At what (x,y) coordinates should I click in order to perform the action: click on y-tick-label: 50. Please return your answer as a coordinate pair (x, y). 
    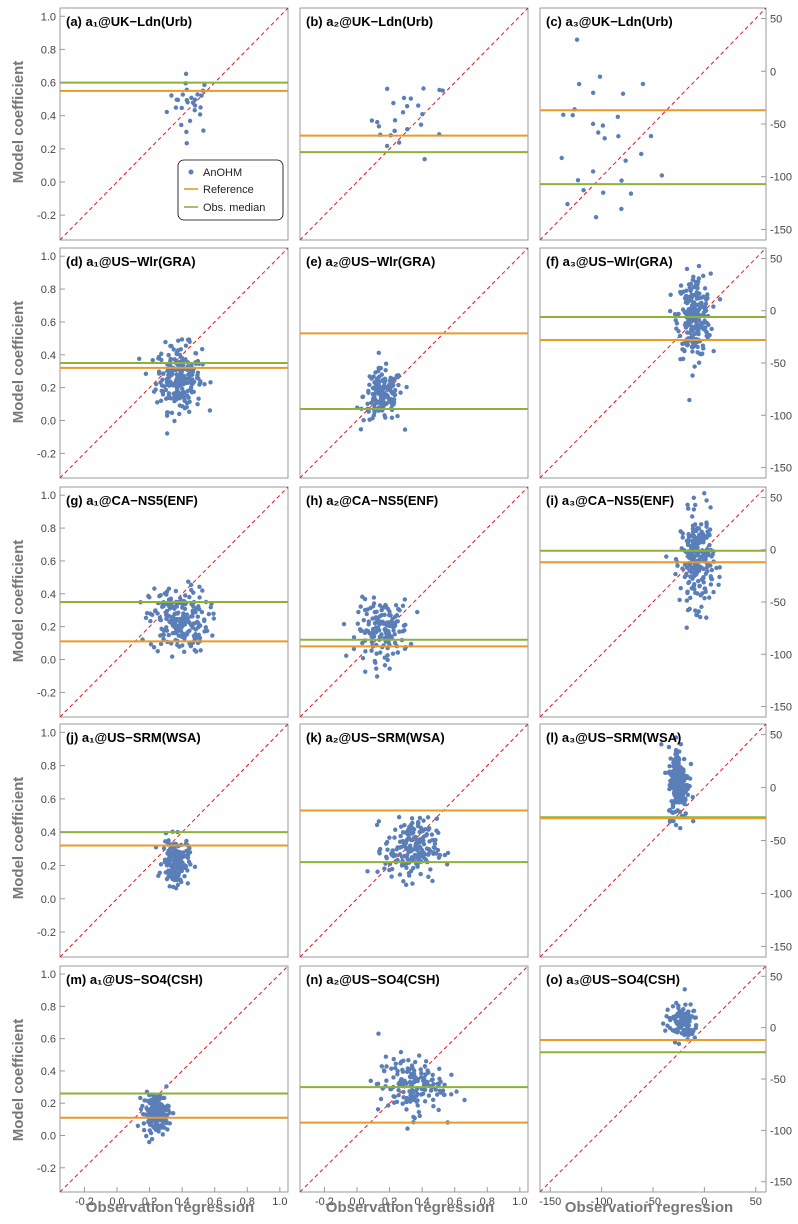
    Looking at the image, I should click on (776, 977).